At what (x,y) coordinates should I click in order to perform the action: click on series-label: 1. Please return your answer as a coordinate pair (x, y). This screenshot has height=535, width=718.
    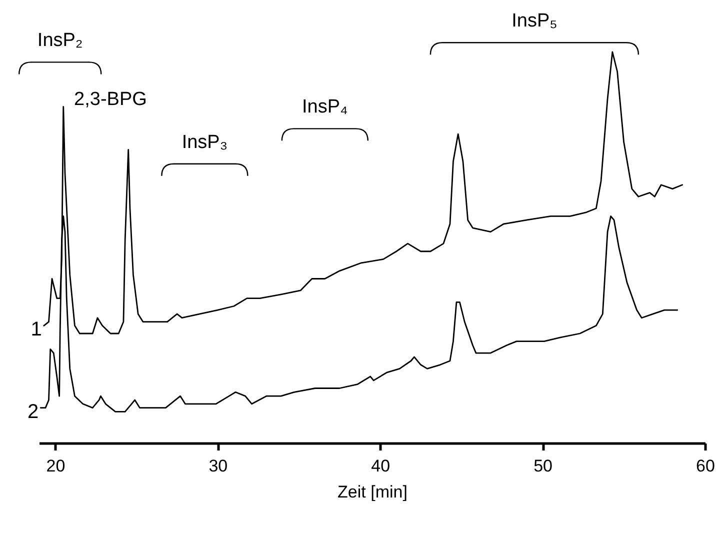
    Looking at the image, I should click on (36, 329).